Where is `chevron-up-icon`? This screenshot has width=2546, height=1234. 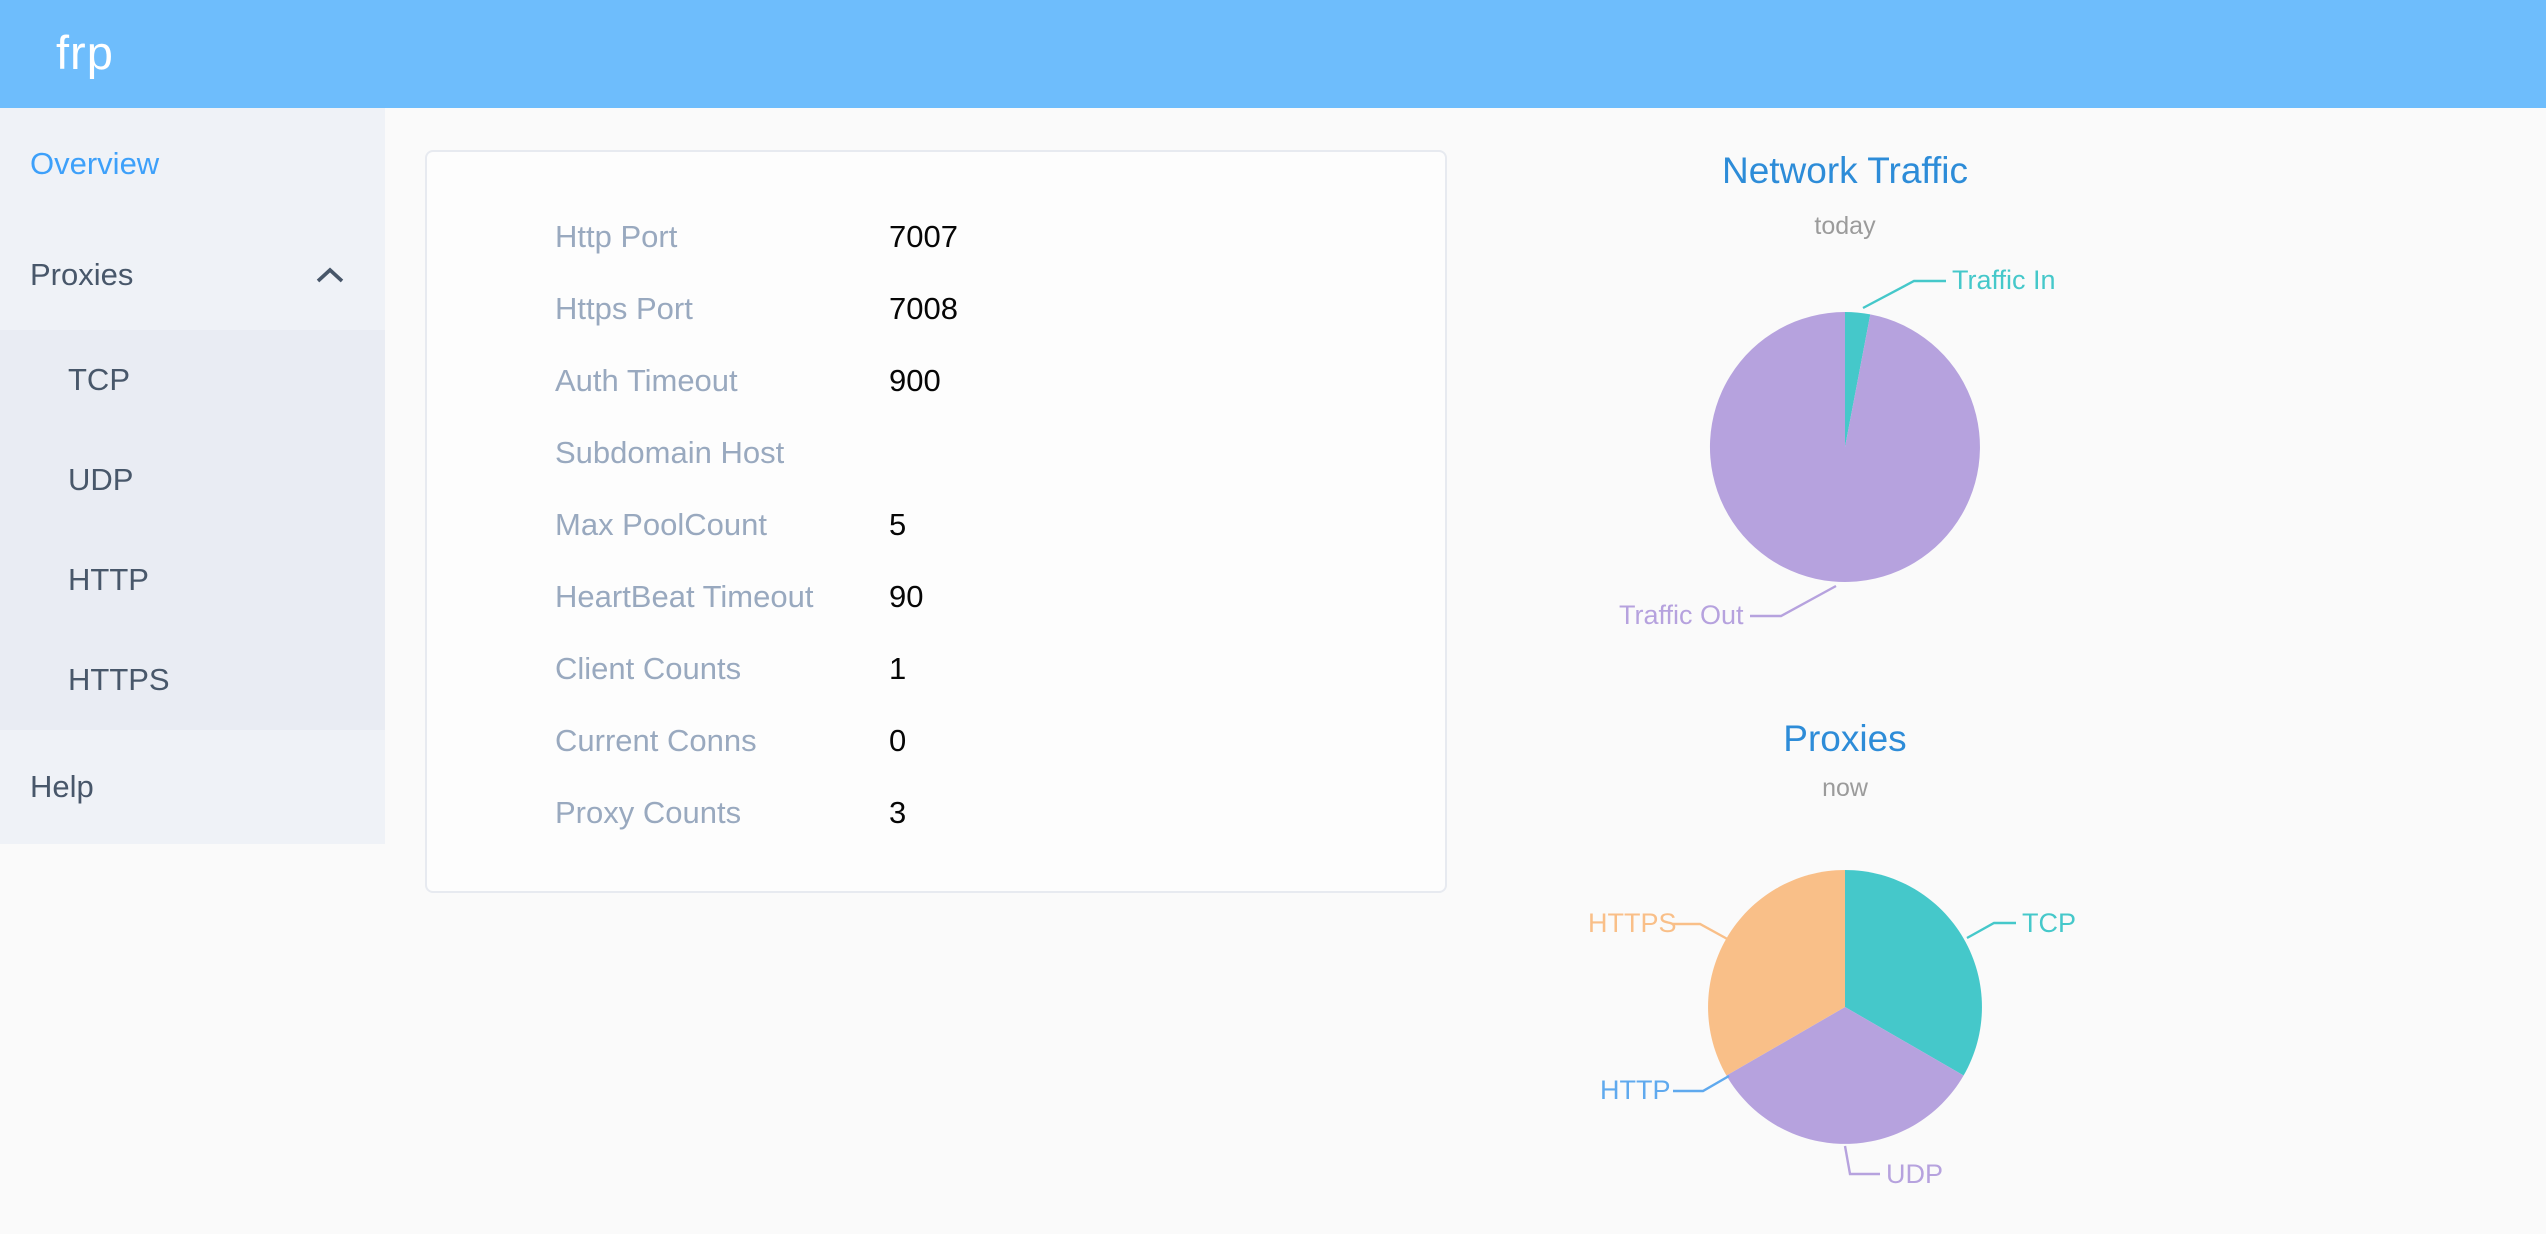 chevron-up-icon is located at coordinates (330, 275).